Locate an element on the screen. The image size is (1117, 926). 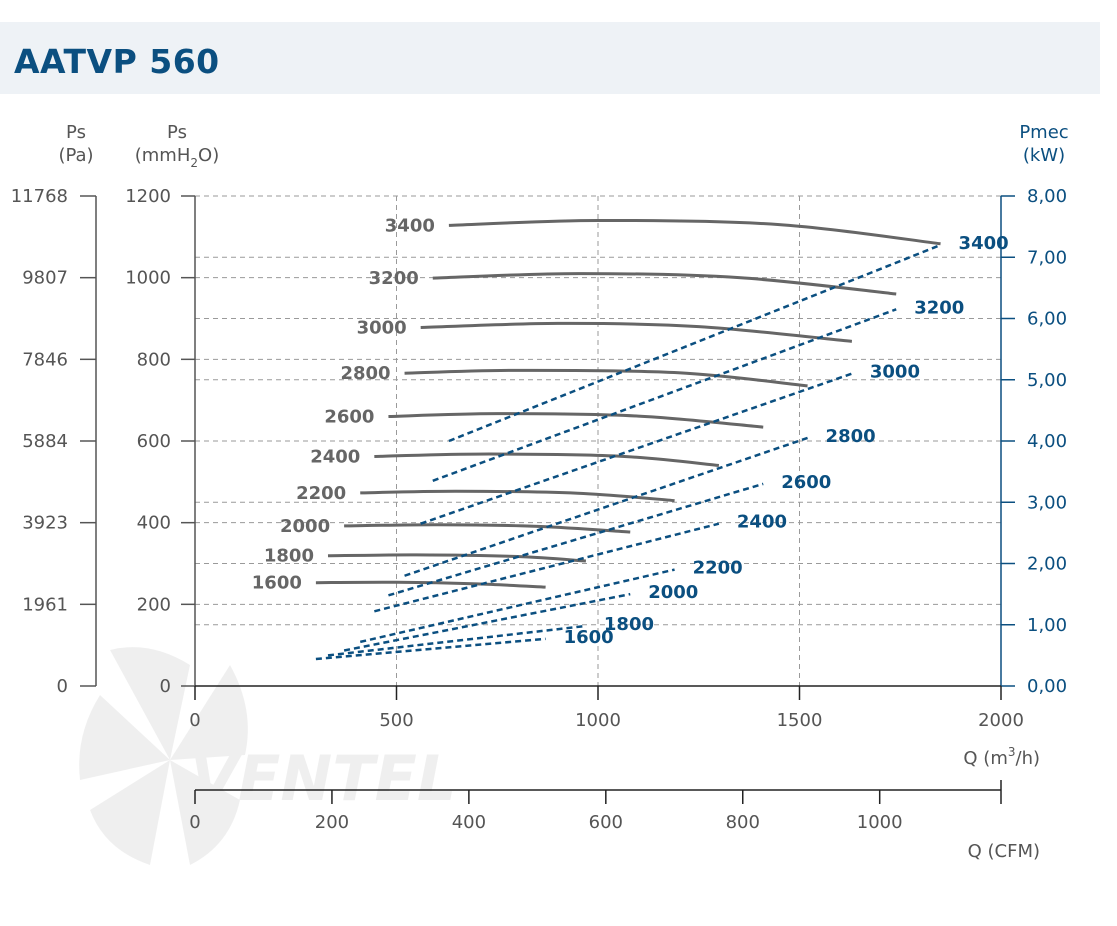
power-line-label: 1600 is located at coordinates (589, 637).